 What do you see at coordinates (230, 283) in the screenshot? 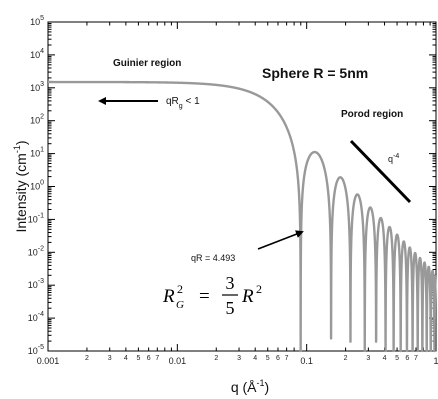
I see `formula-numerator: 3` at bounding box center [230, 283].